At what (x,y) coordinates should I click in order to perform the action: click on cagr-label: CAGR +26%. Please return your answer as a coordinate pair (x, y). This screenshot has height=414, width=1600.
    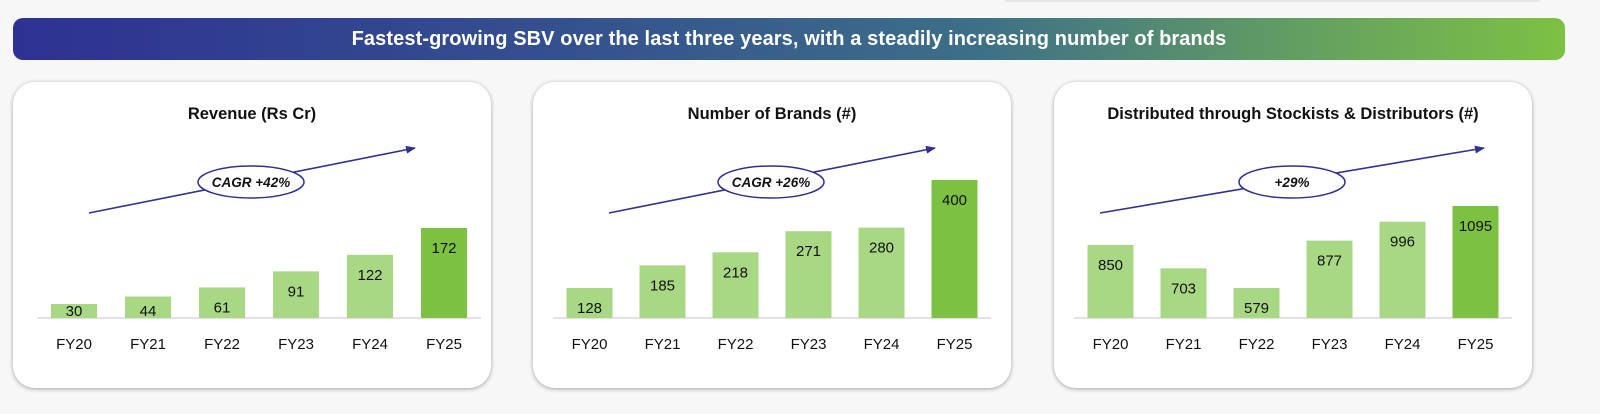
    Looking at the image, I should click on (771, 182).